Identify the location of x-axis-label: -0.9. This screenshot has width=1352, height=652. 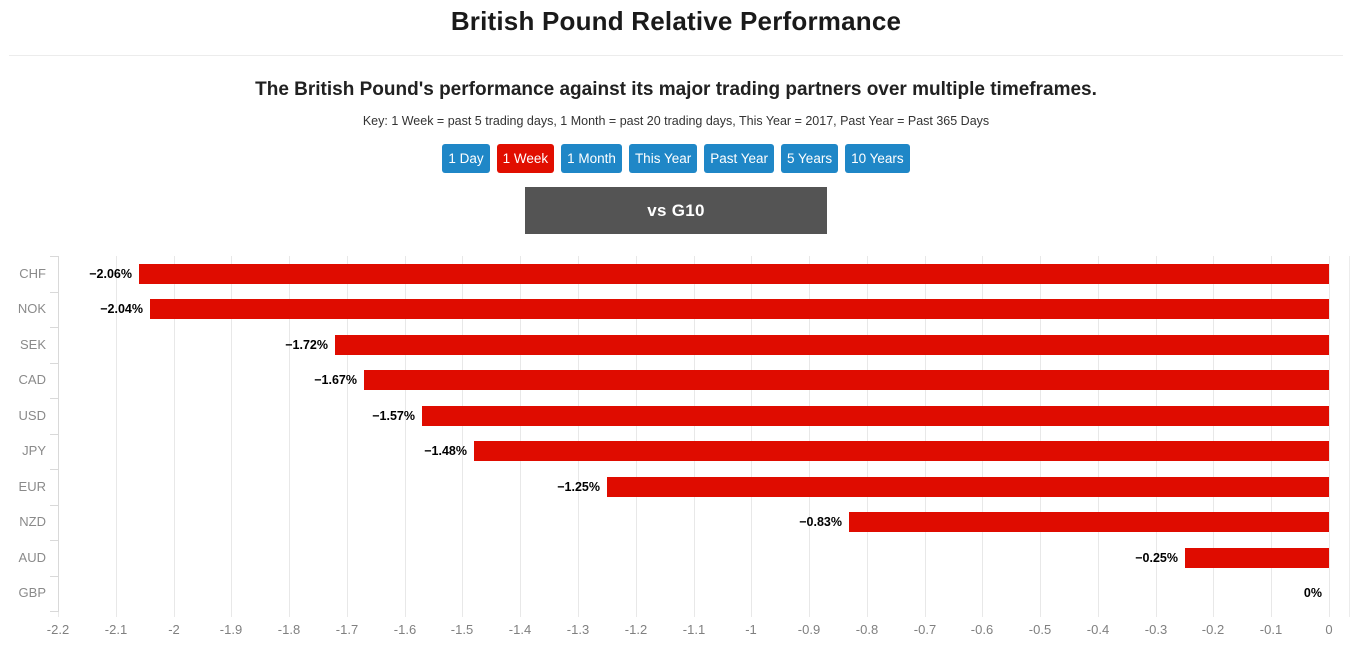
(809, 629).